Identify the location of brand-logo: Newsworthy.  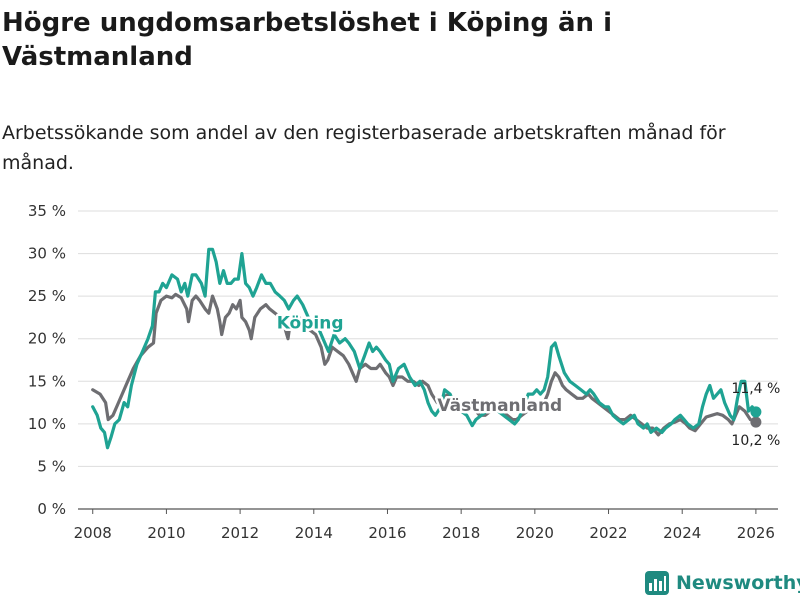
(722, 583).